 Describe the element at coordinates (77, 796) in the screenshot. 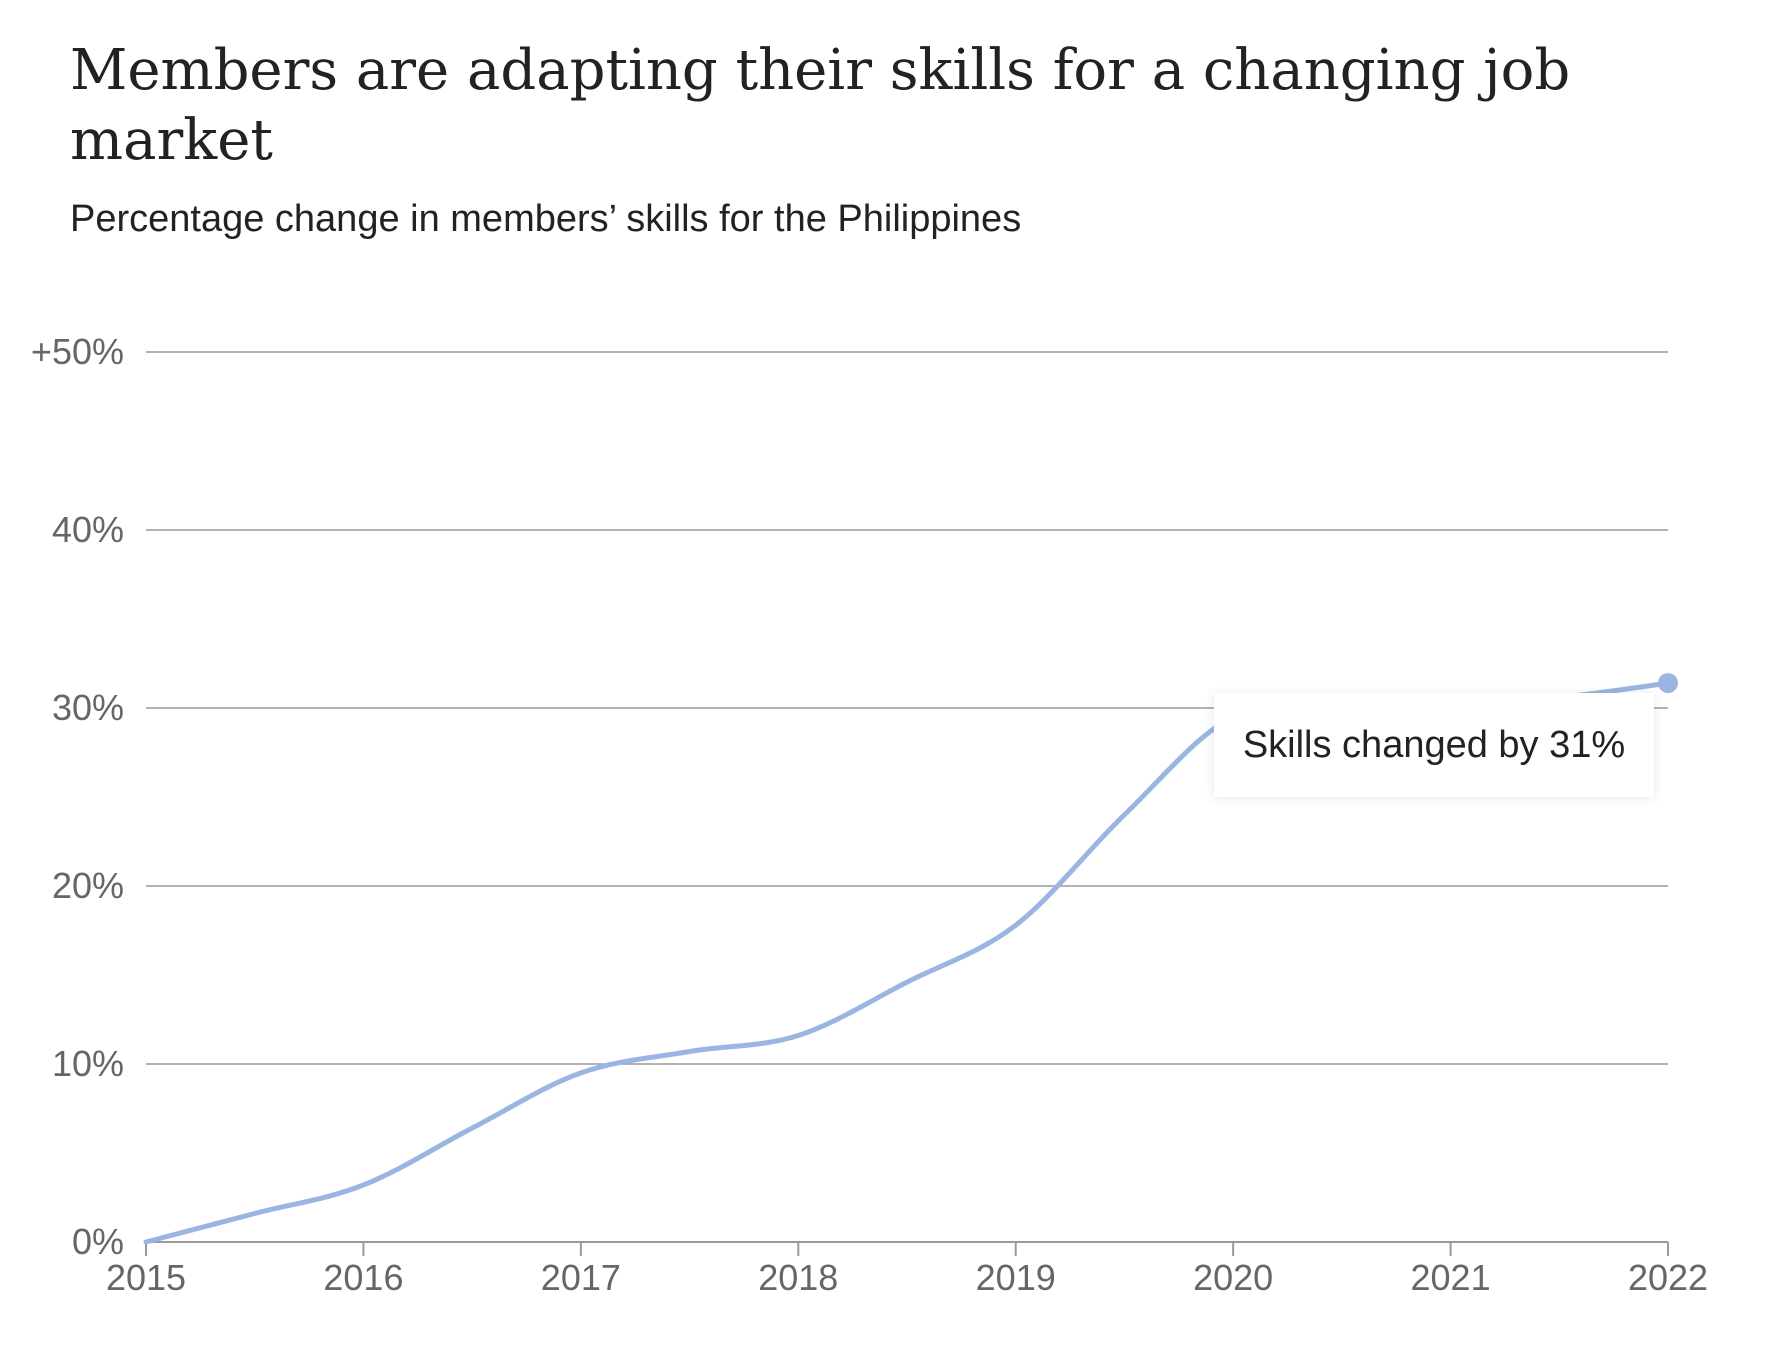

I see `y-tick-labels: 0% 10% 20% 30% 40% +50%` at that location.